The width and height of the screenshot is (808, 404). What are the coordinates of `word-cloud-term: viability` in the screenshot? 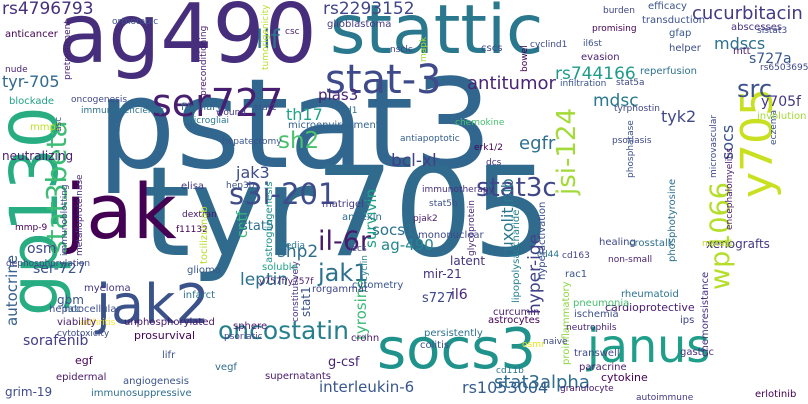 It's located at (77, 322).